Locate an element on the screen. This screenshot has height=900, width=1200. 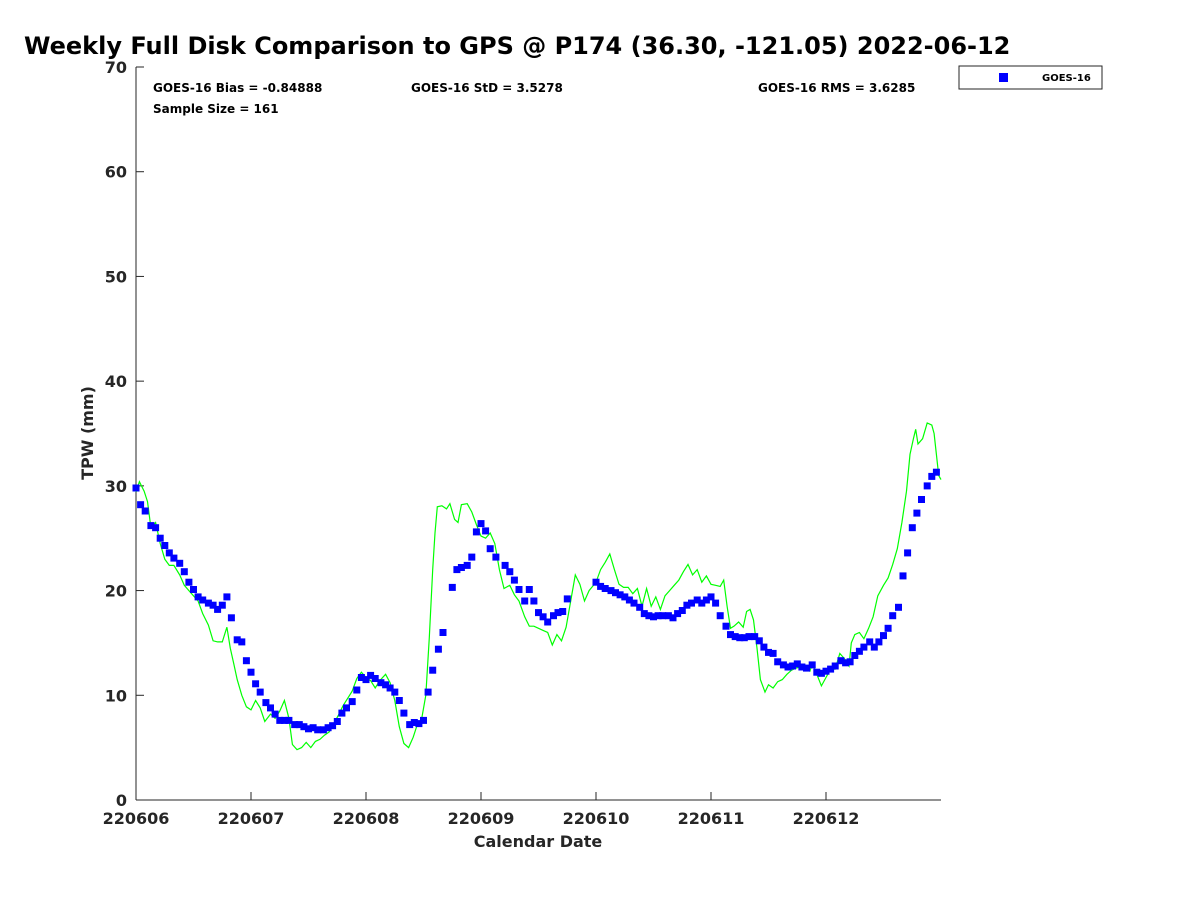
y-tick-label: 30 is located at coordinates (116, 486).